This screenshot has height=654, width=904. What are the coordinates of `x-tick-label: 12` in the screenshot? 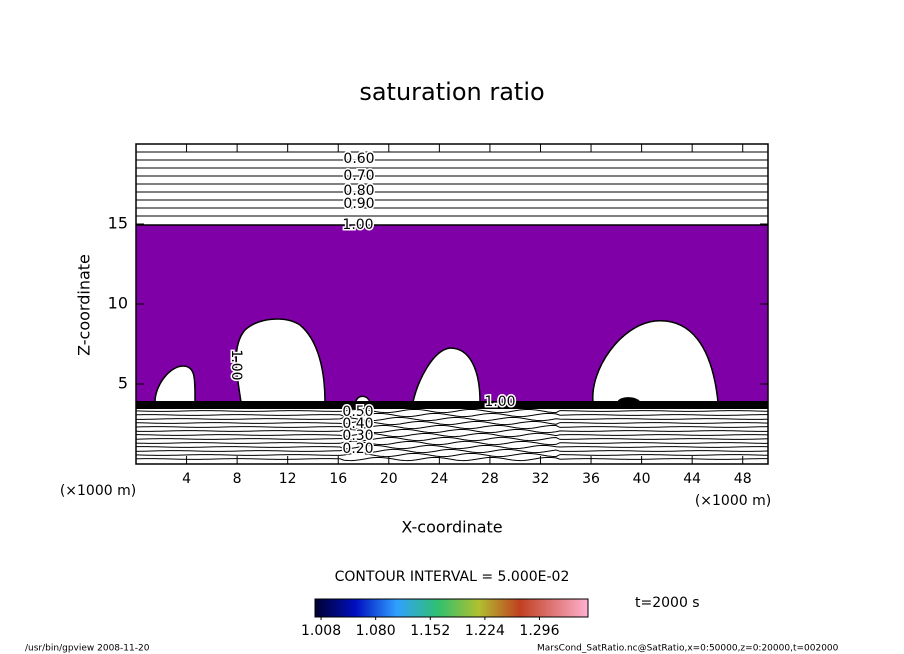 It's located at (288, 479).